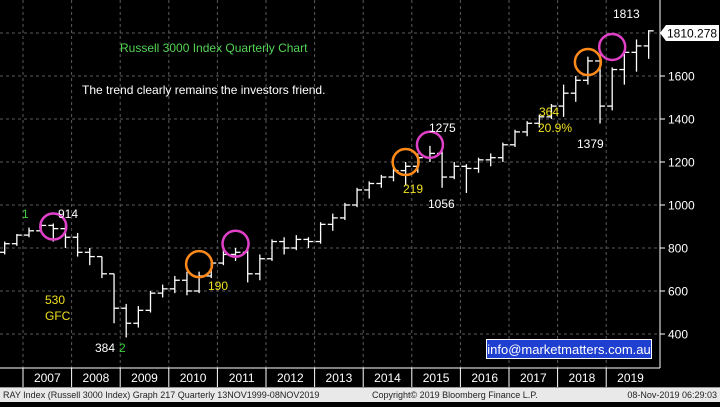 The image size is (720, 407). What do you see at coordinates (678, 292) in the screenshot?
I see `y-tick-label-600: 600` at bounding box center [678, 292].